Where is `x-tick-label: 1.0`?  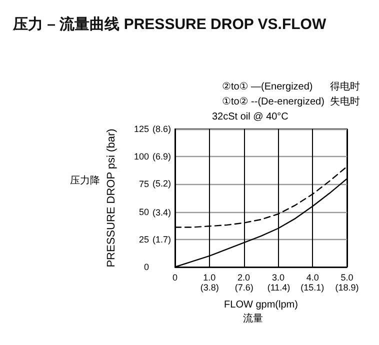
x-tick-label: 1.0 is located at coordinates (209, 277).